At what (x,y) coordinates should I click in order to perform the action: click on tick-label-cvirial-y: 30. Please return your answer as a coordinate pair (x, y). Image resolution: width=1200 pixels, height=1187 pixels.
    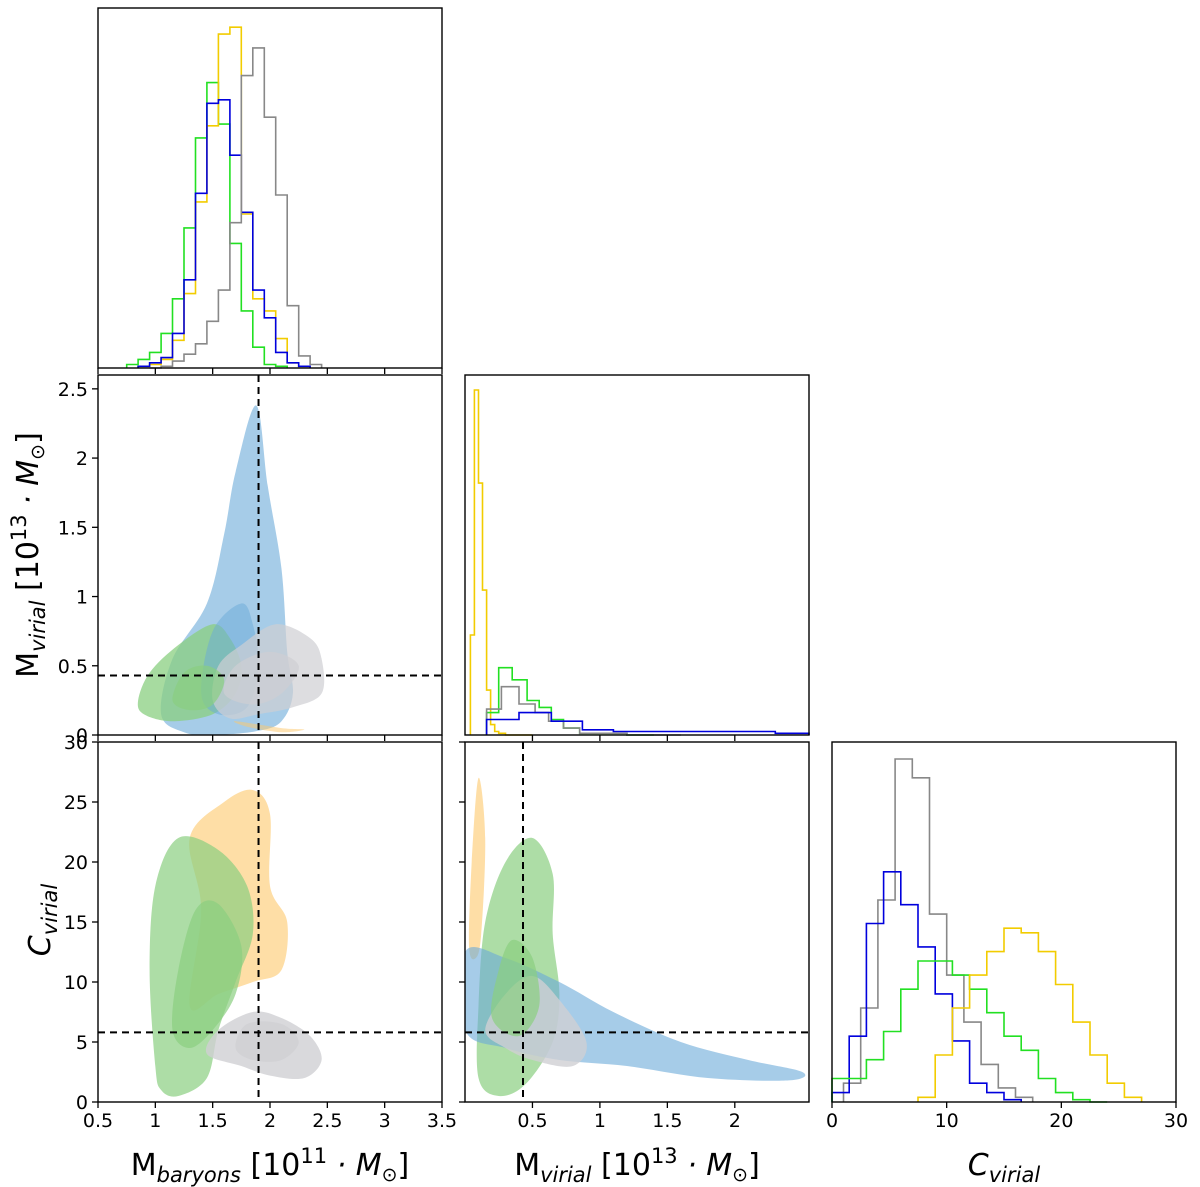
    Looking at the image, I should click on (76, 743).